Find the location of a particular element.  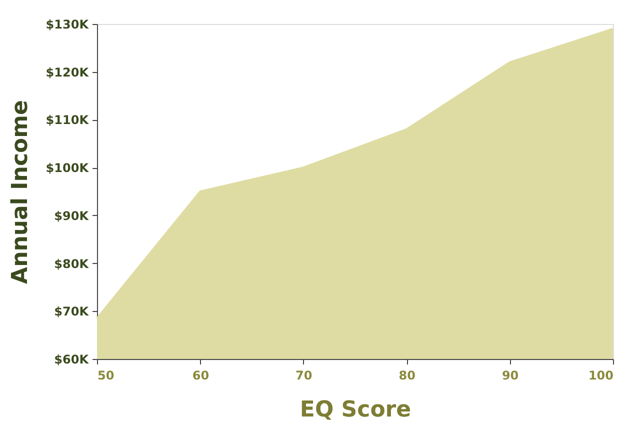

x-tick-label: 60 is located at coordinates (201, 375).